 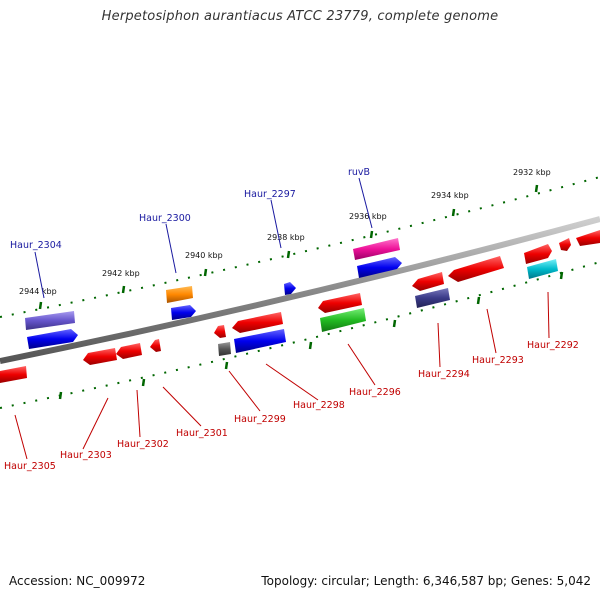 What do you see at coordinates (86, 455) in the screenshot?
I see `gene-label-haur-2303: Haur_2303` at bounding box center [86, 455].